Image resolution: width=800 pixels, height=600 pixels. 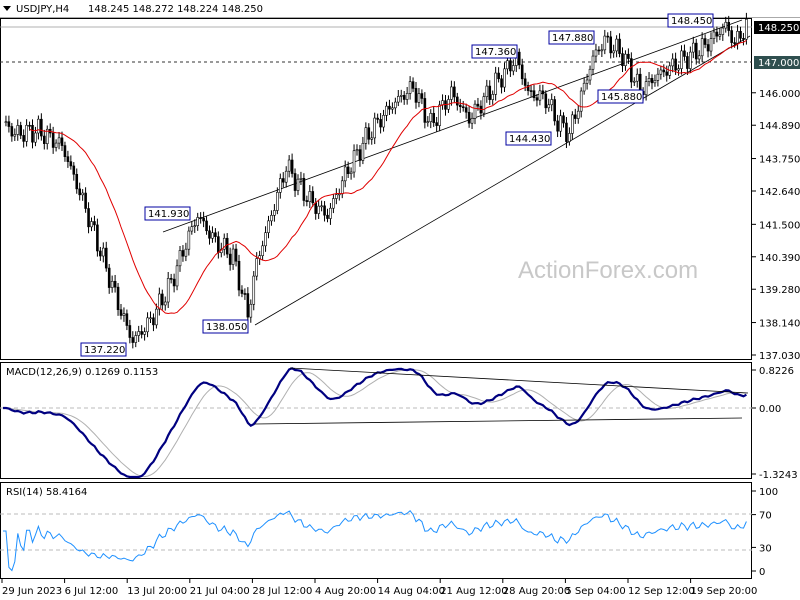 I want to click on price-label-box, so click(x=620, y=96).